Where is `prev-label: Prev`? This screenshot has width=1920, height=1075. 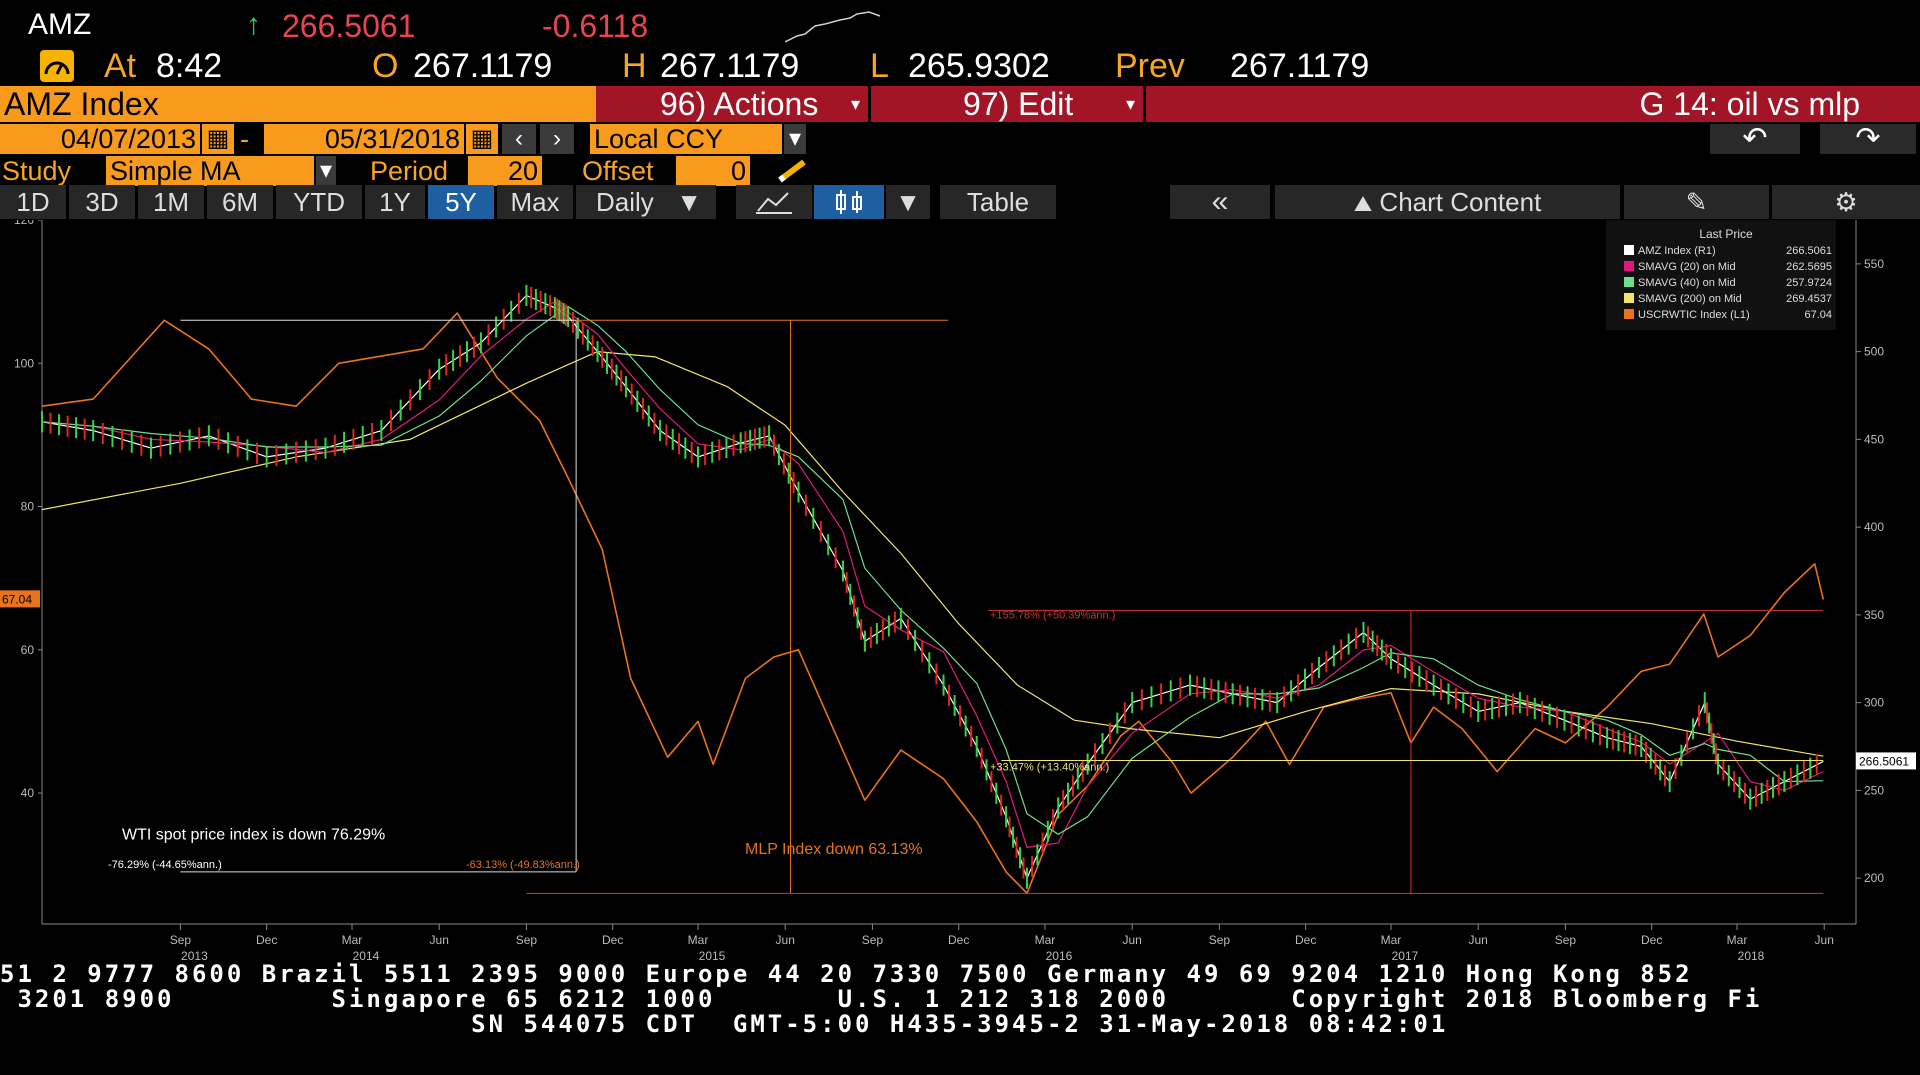 prev-label: Prev is located at coordinates (1150, 66).